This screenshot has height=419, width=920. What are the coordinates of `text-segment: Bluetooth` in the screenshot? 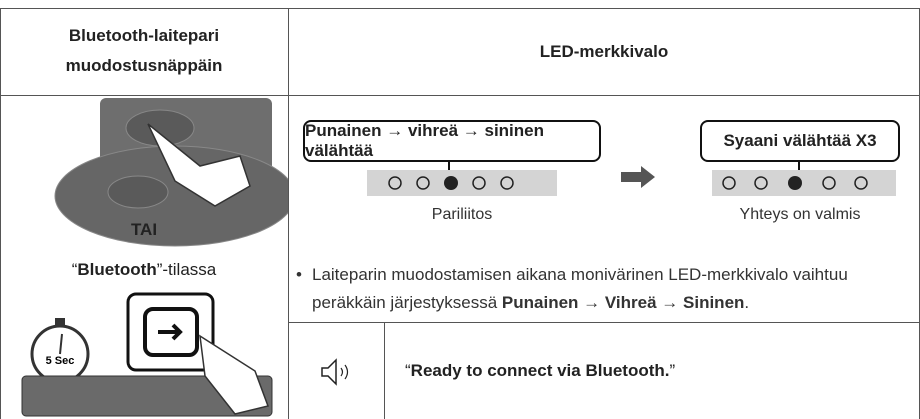 It's located at (117, 269).